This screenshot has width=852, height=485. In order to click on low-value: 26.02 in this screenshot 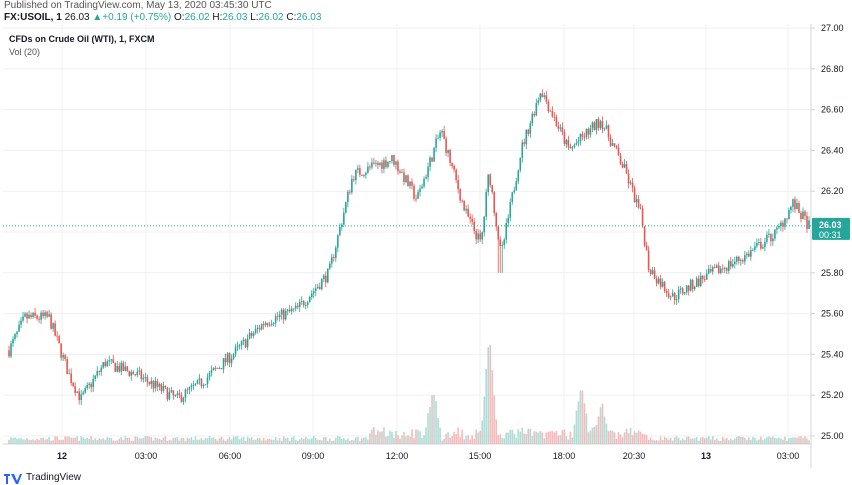, I will do `click(271, 17)`.